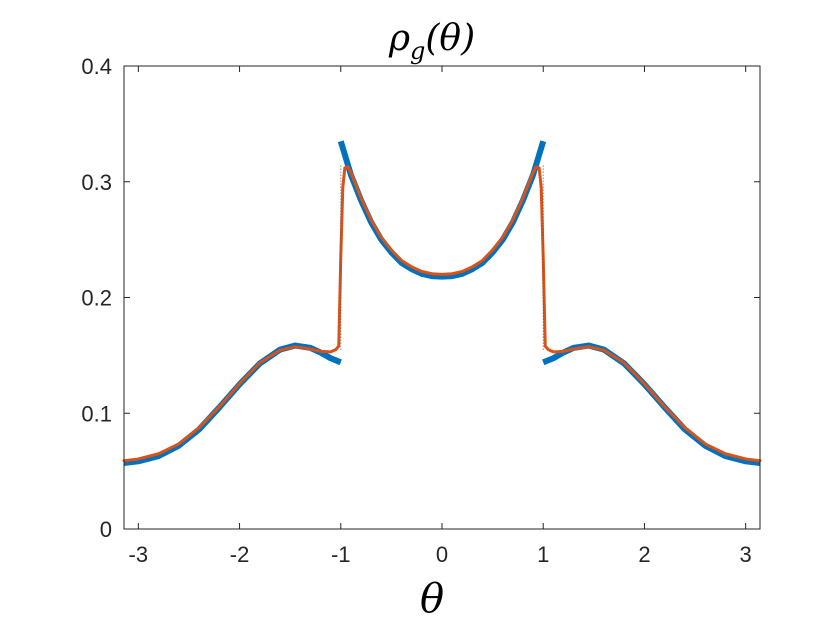 This screenshot has width=840, height=630. Describe the element at coordinates (442, 554) in the screenshot. I see `x-tick-label: 0` at that location.